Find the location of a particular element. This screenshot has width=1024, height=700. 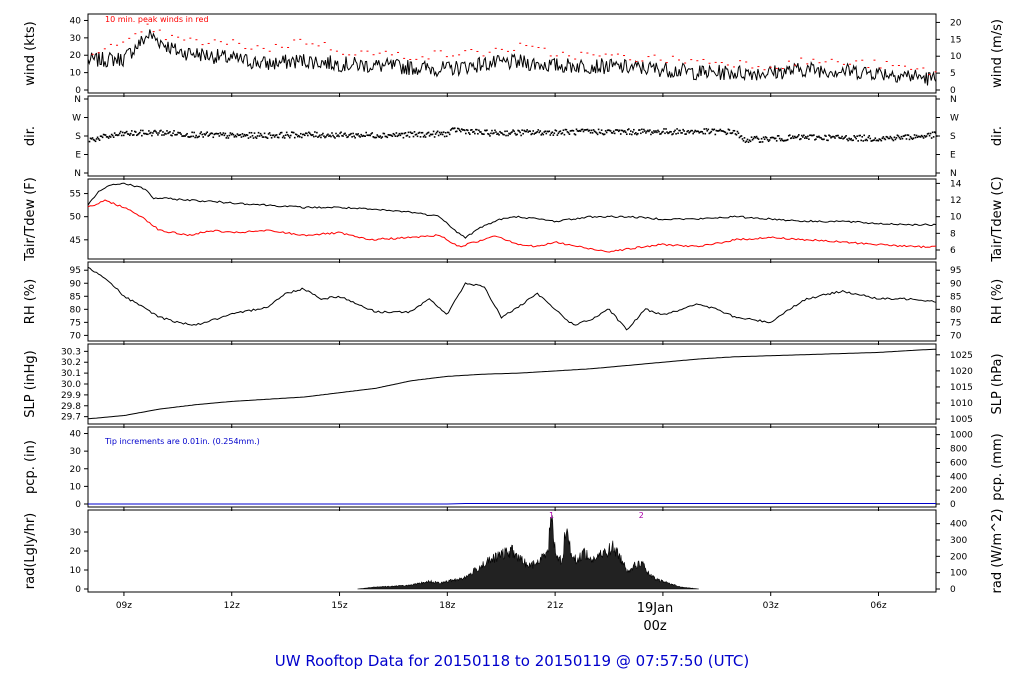

right-tick-label: 8 is located at coordinates (953, 234).